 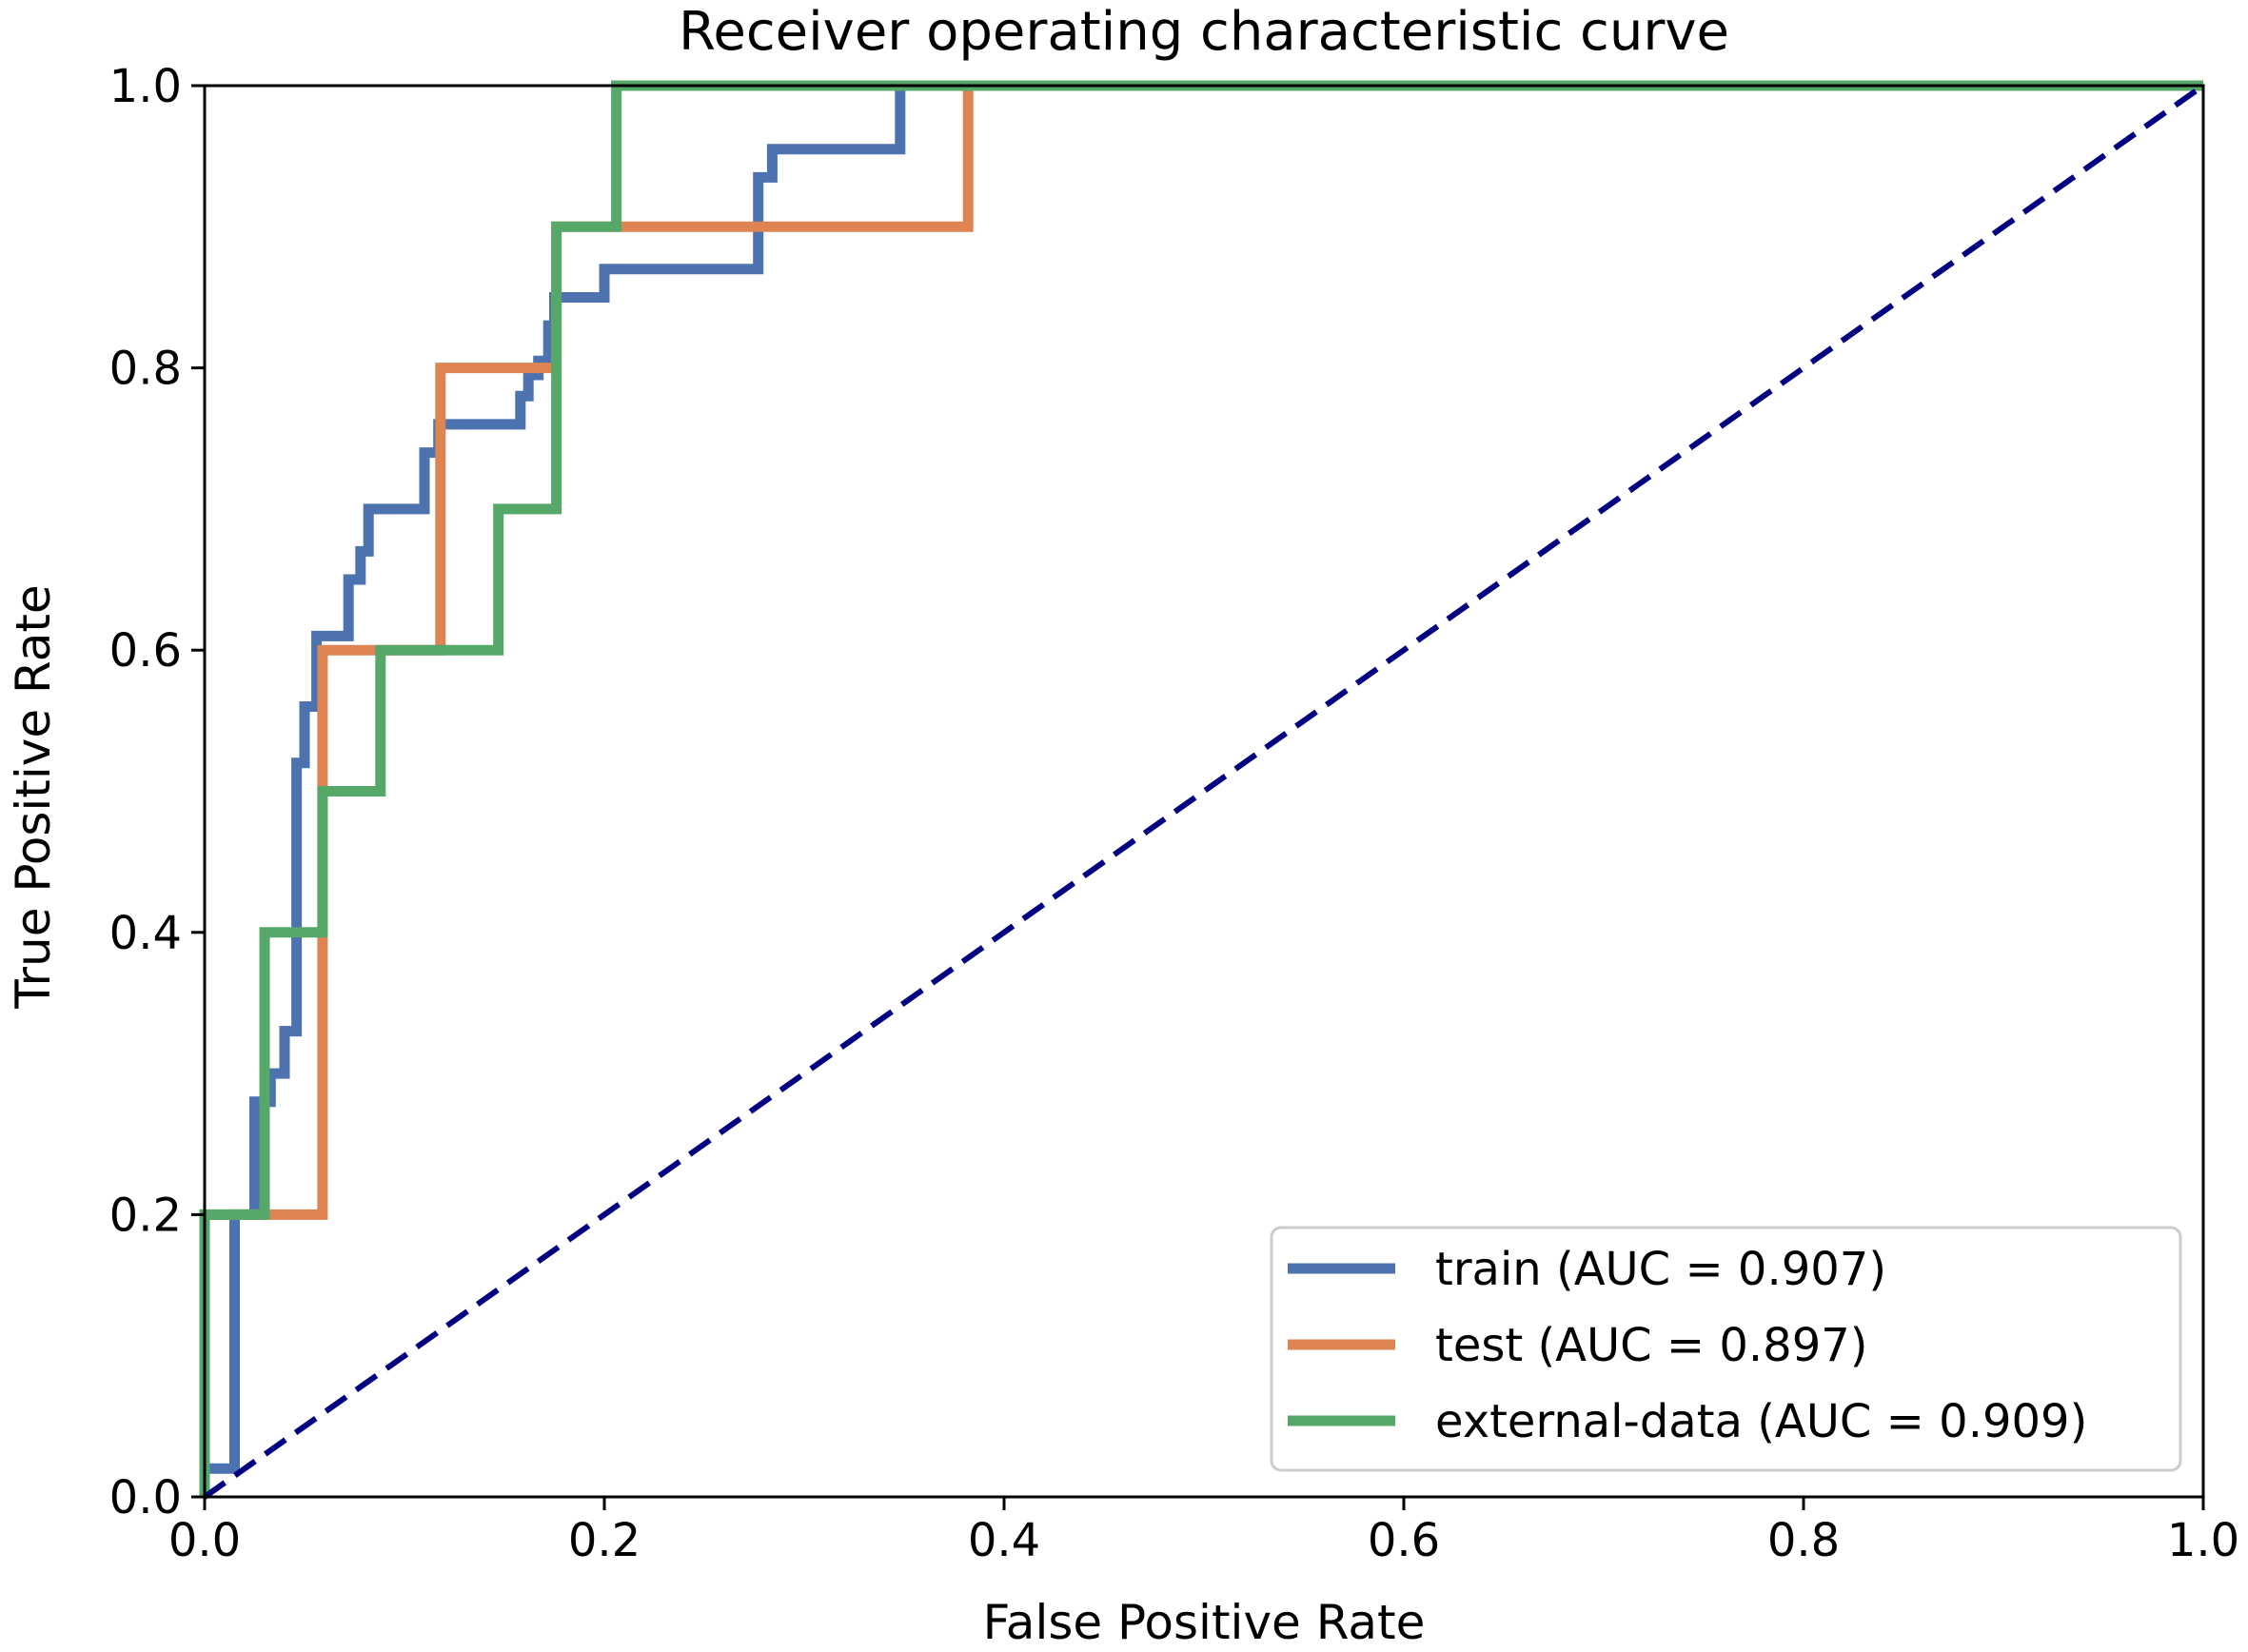 What do you see at coordinates (1204, 1623) in the screenshot?
I see `x-axis-label: False Positive Rate` at bounding box center [1204, 1623].